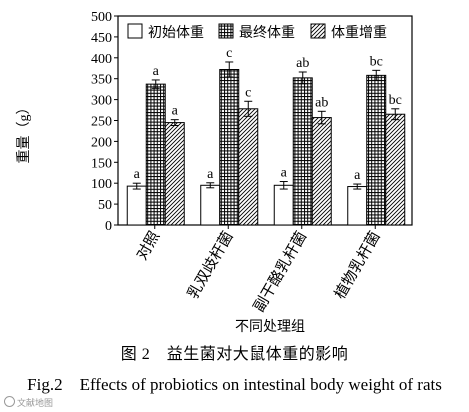 The height and width of the screenshot is (412, 469). I want to click on y-tick-label: 200, so click(101, 142).